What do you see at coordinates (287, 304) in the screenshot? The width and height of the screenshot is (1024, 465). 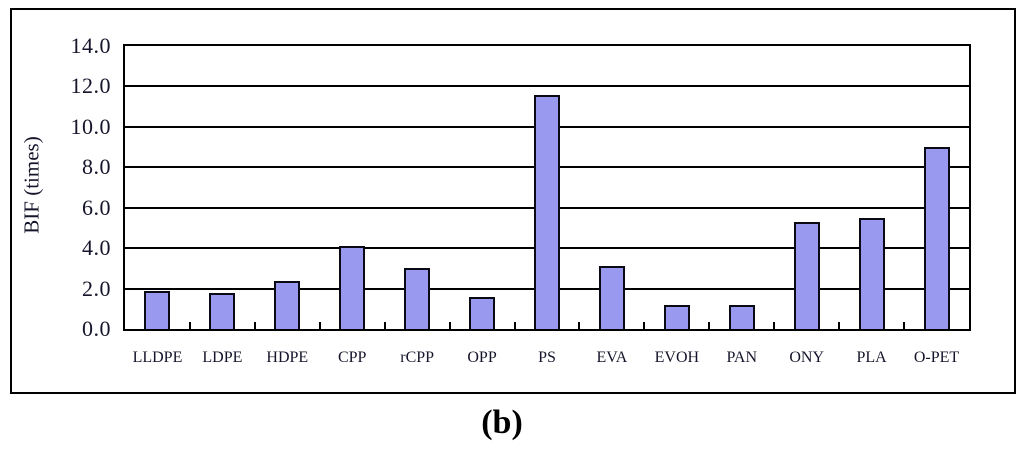 I see `bar-HDPE` at bounding box center [287, 304].